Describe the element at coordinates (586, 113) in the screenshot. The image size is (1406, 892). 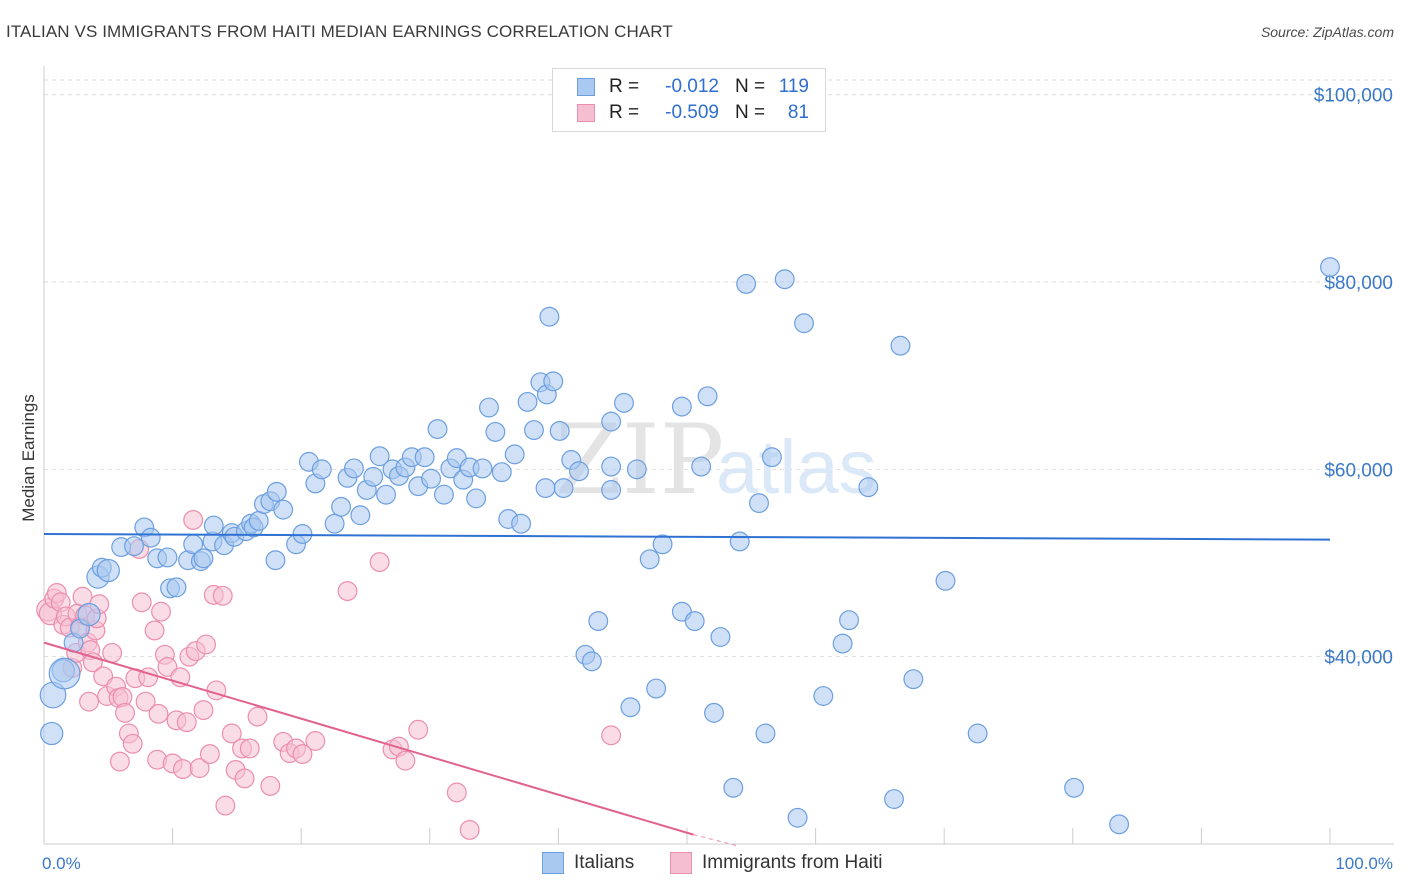
I see `legend-swatch-pink` at that location.